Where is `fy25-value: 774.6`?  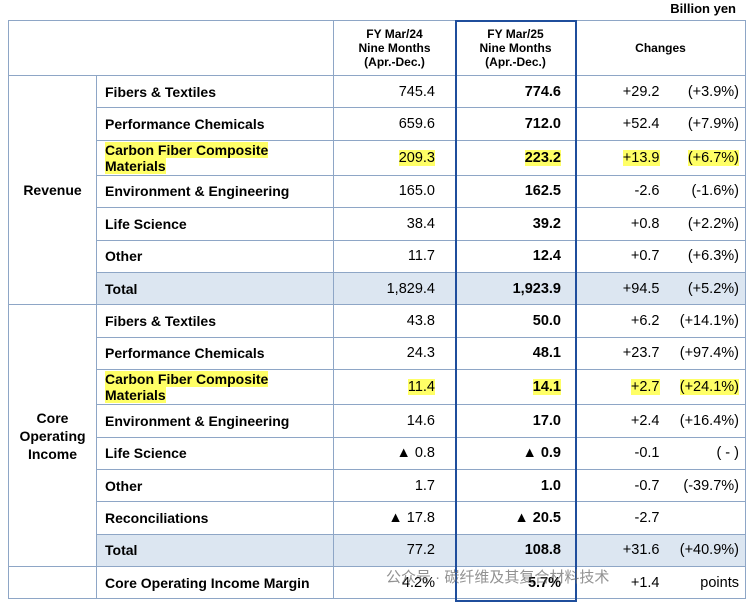 fy25-value: 774.6 is located at coordinates (542, 91).